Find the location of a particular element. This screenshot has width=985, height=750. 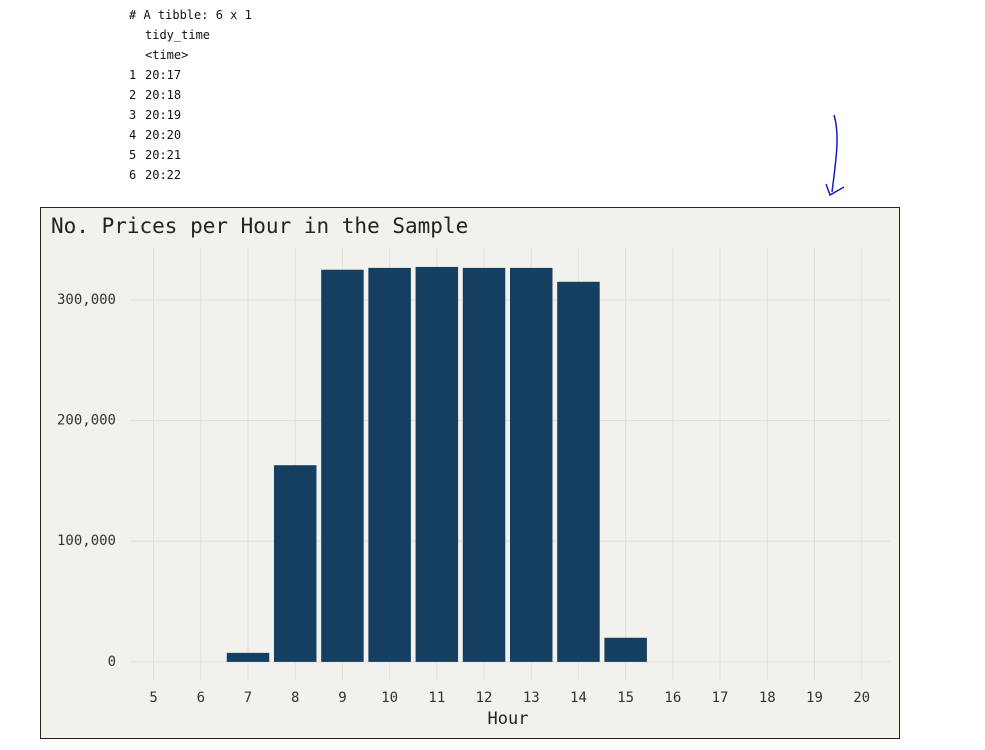

x-tick-label: 13 is located at coordinates (531, 698).